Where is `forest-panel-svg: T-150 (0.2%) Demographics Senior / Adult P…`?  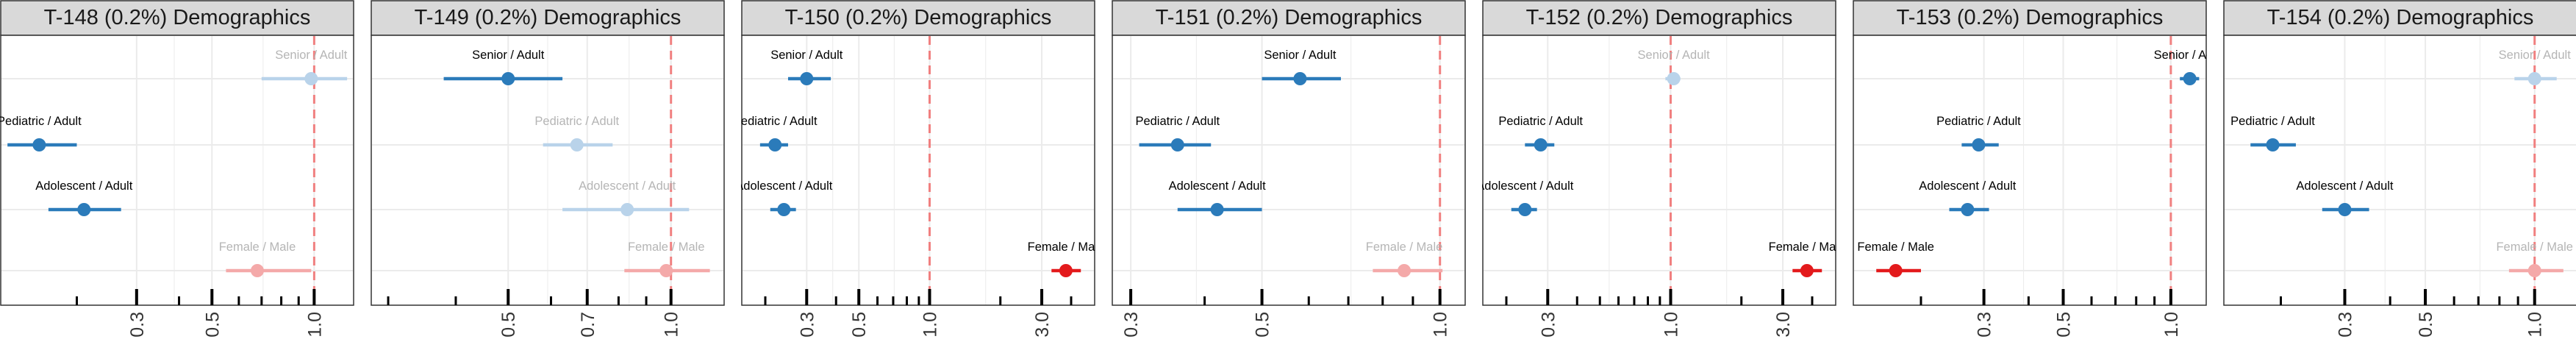 forest-panel-svg: T-150 (0.2%) Demographics Senior / Adult P… is located at coordinates (918, 169).